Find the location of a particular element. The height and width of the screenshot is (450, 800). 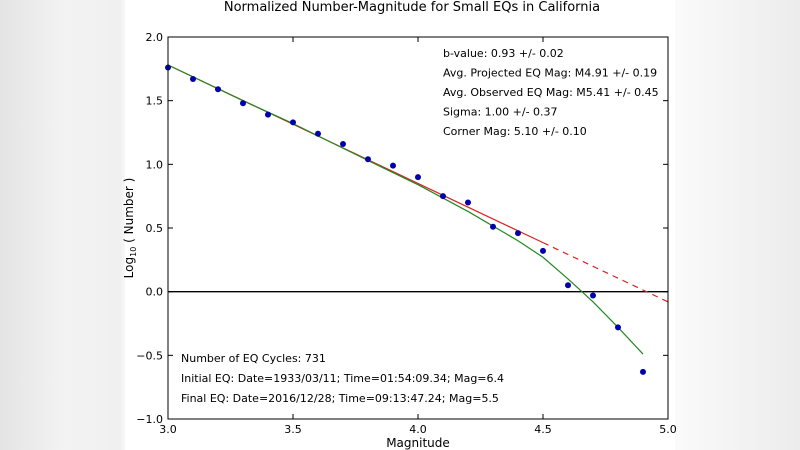

y-tick-label: −1.0 is located at coordinates (149, 419).